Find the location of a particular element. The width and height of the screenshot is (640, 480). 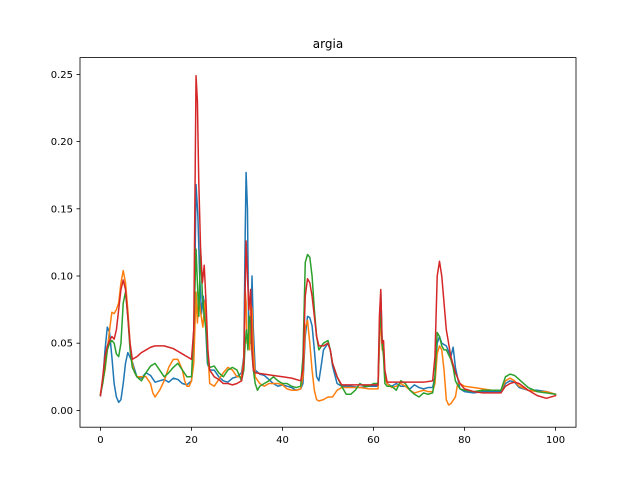

y-tick-label: 0.05 is located at coordinates (62, 344).